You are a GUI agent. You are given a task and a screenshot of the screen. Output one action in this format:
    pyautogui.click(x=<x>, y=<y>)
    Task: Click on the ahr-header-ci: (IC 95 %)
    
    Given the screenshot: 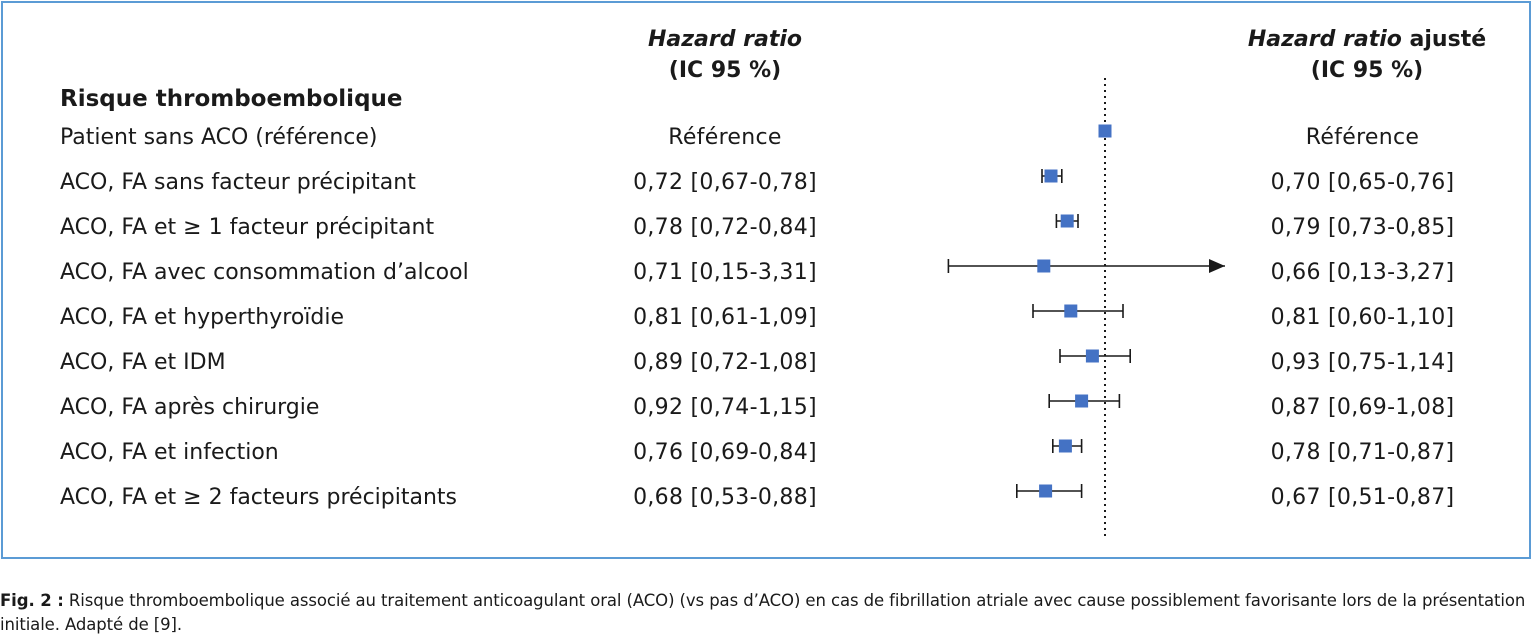 What is the action you would take?
    pyautogui.click(x=1367, y=70)
    